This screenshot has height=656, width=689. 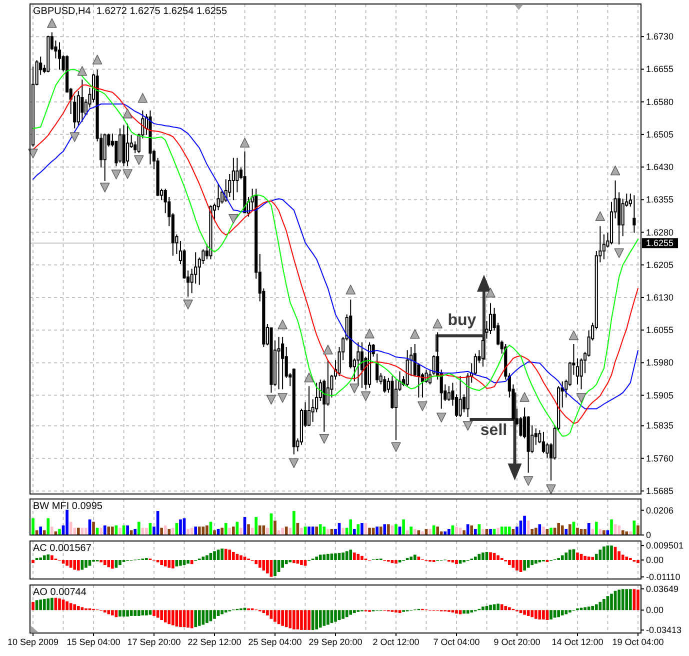 I want to click on x-tick-label: 19 Oct 04:00, so click(x=638, y=642).